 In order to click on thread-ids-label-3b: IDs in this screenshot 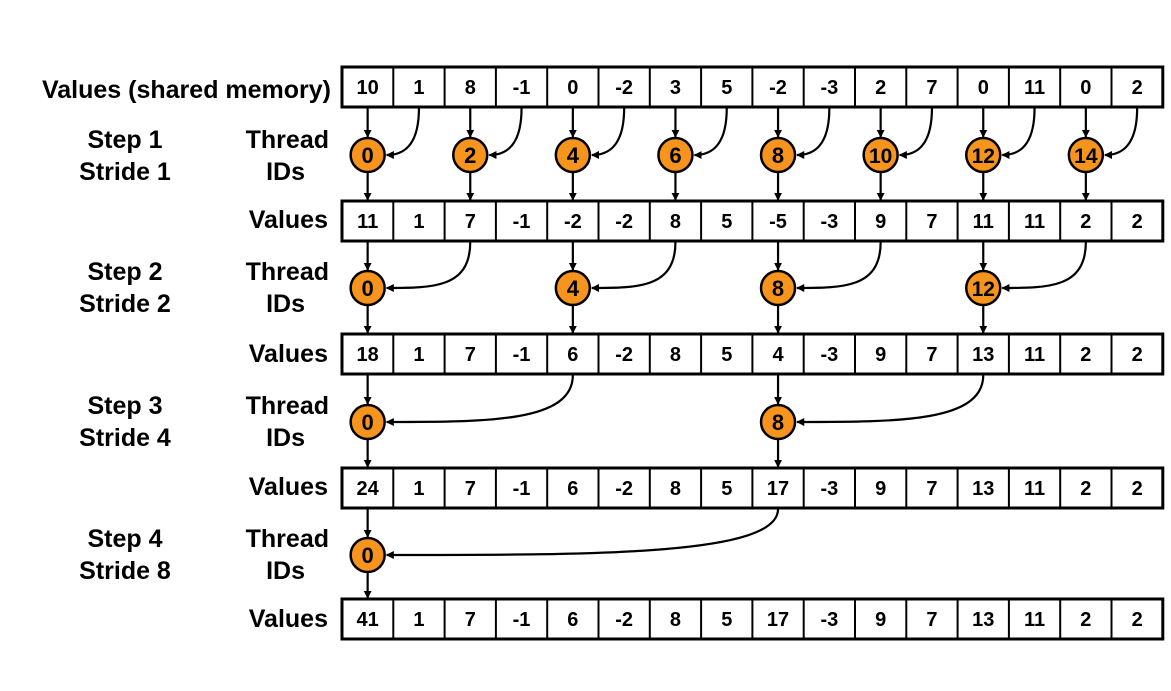, I will do `click(285, 438)`.